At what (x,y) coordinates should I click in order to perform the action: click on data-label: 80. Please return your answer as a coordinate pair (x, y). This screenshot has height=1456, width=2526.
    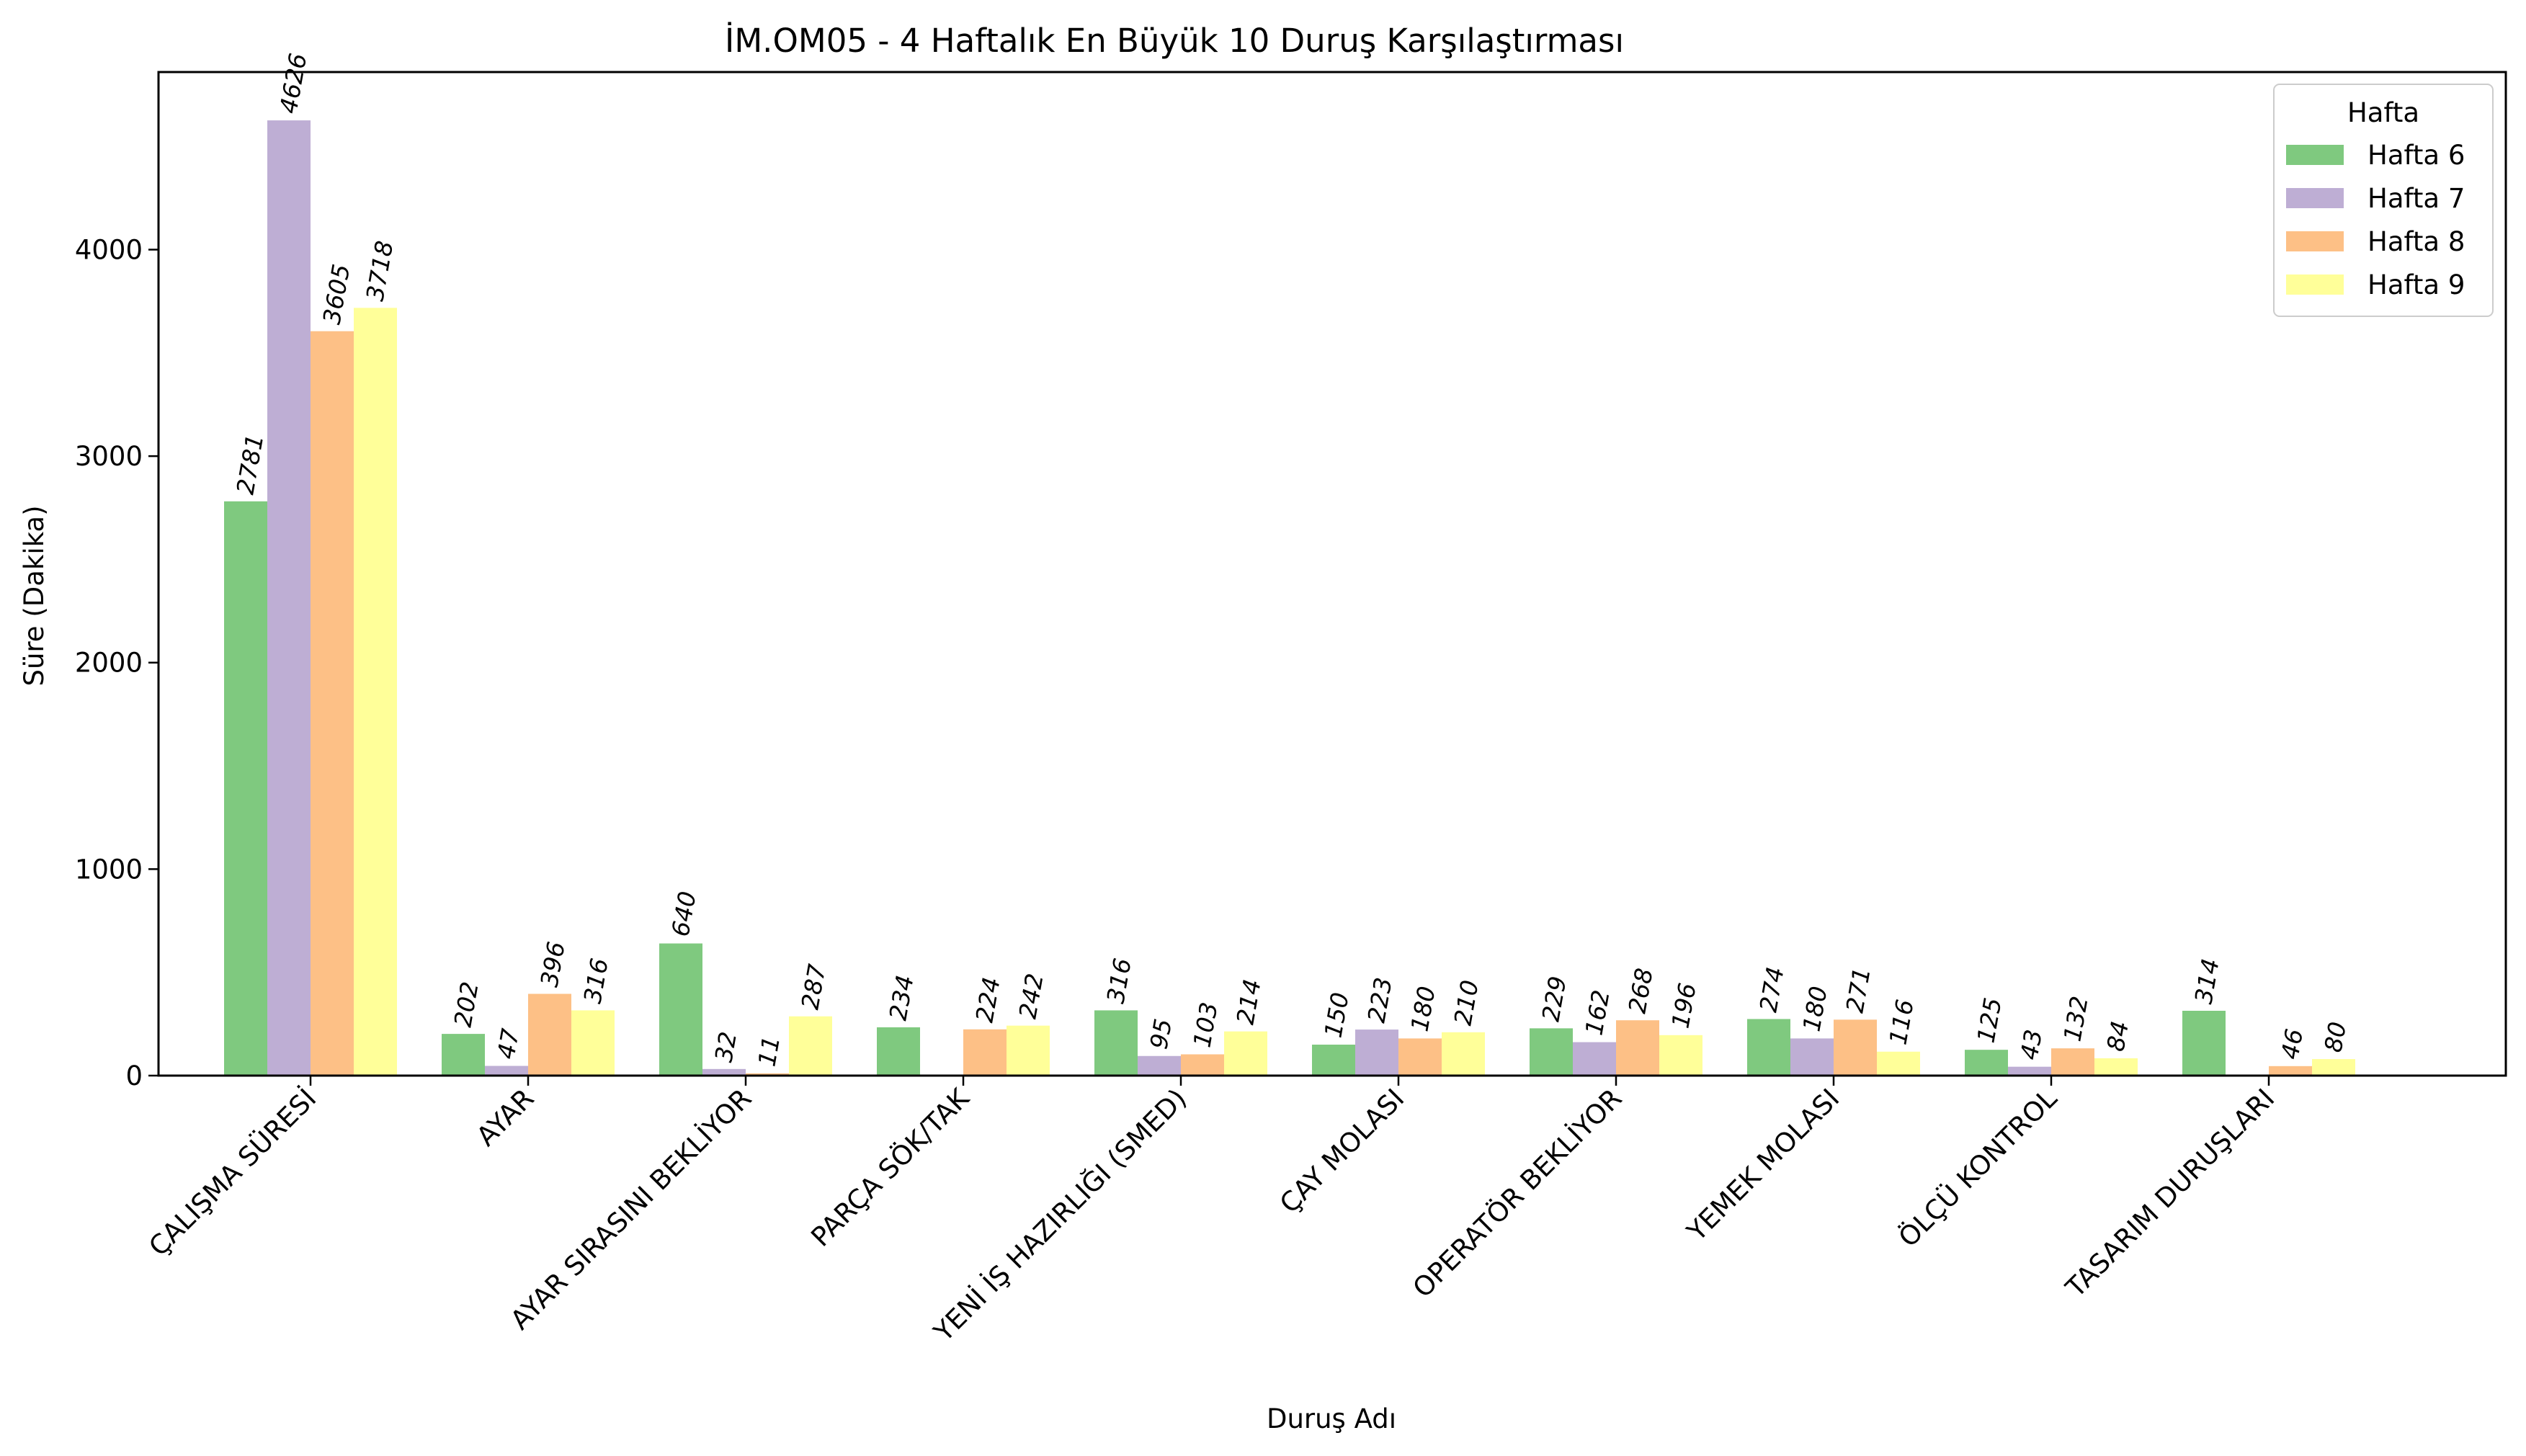
    Looking at the image, I should click on (2336, 1036).